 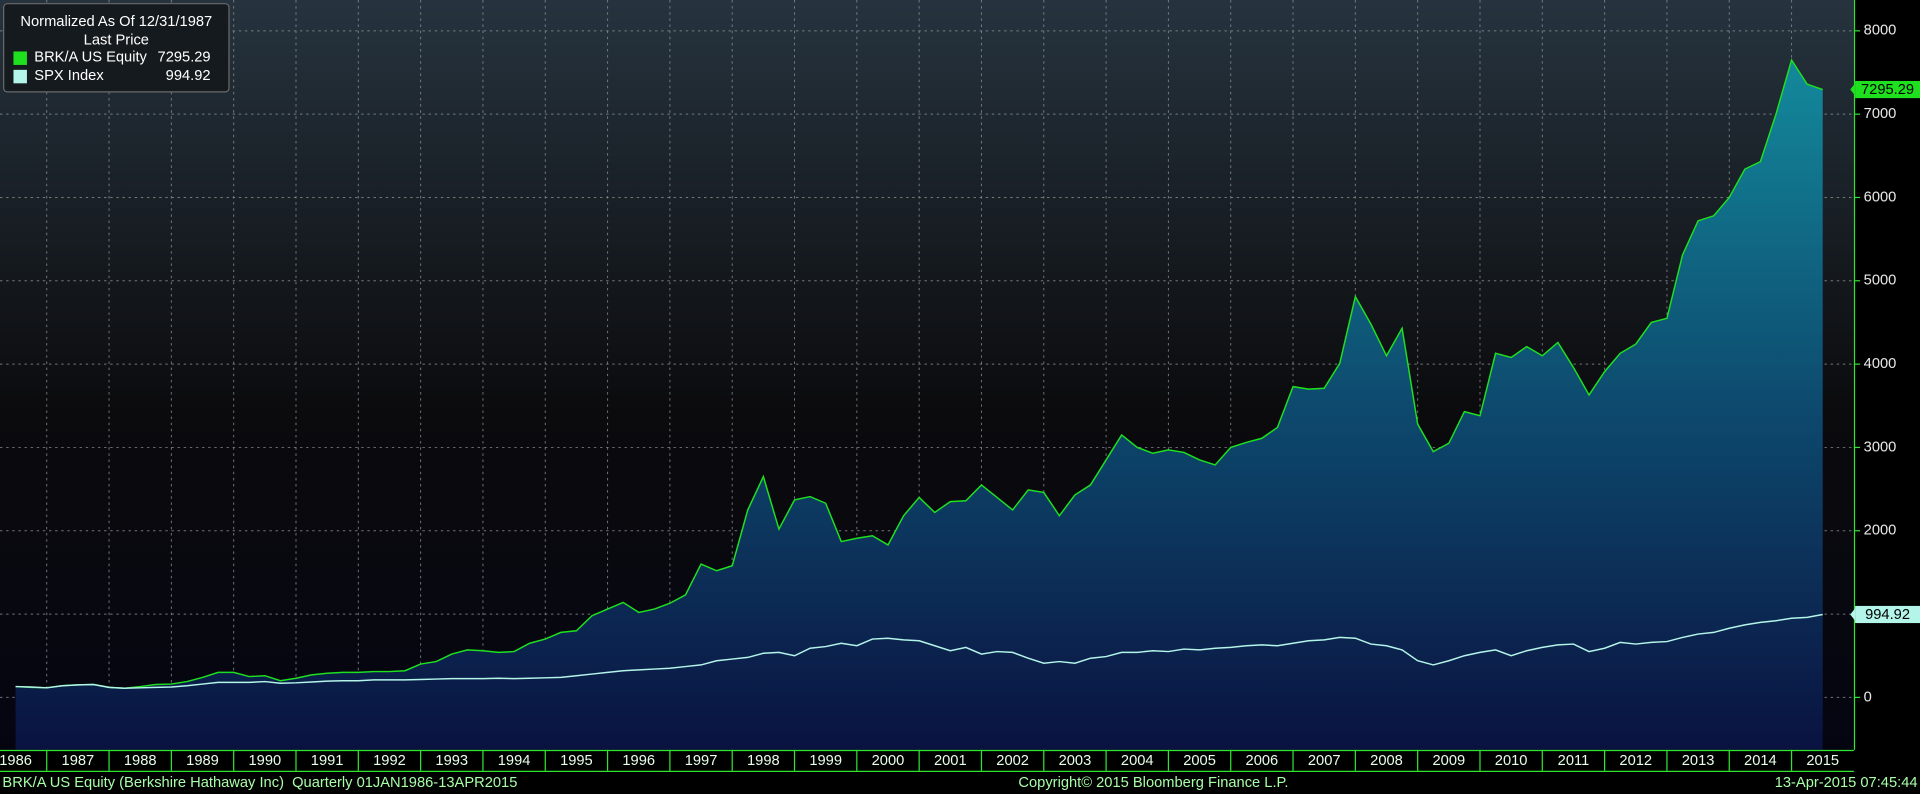 What do you see at coordinates (451, 761) in the screenshot?
I see `x-tick-label: 1993` at bounding box center [451, 761].